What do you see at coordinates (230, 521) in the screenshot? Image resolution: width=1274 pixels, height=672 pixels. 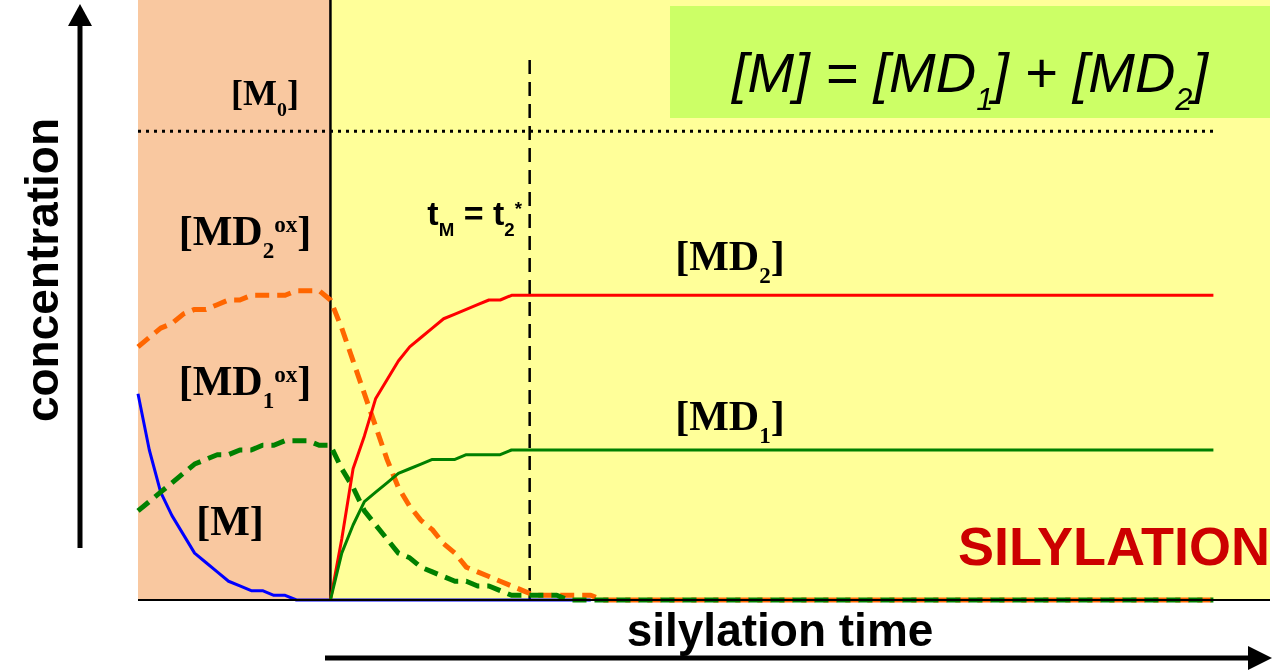 I see `series-label: [M]` at bounding box center [230, 521].